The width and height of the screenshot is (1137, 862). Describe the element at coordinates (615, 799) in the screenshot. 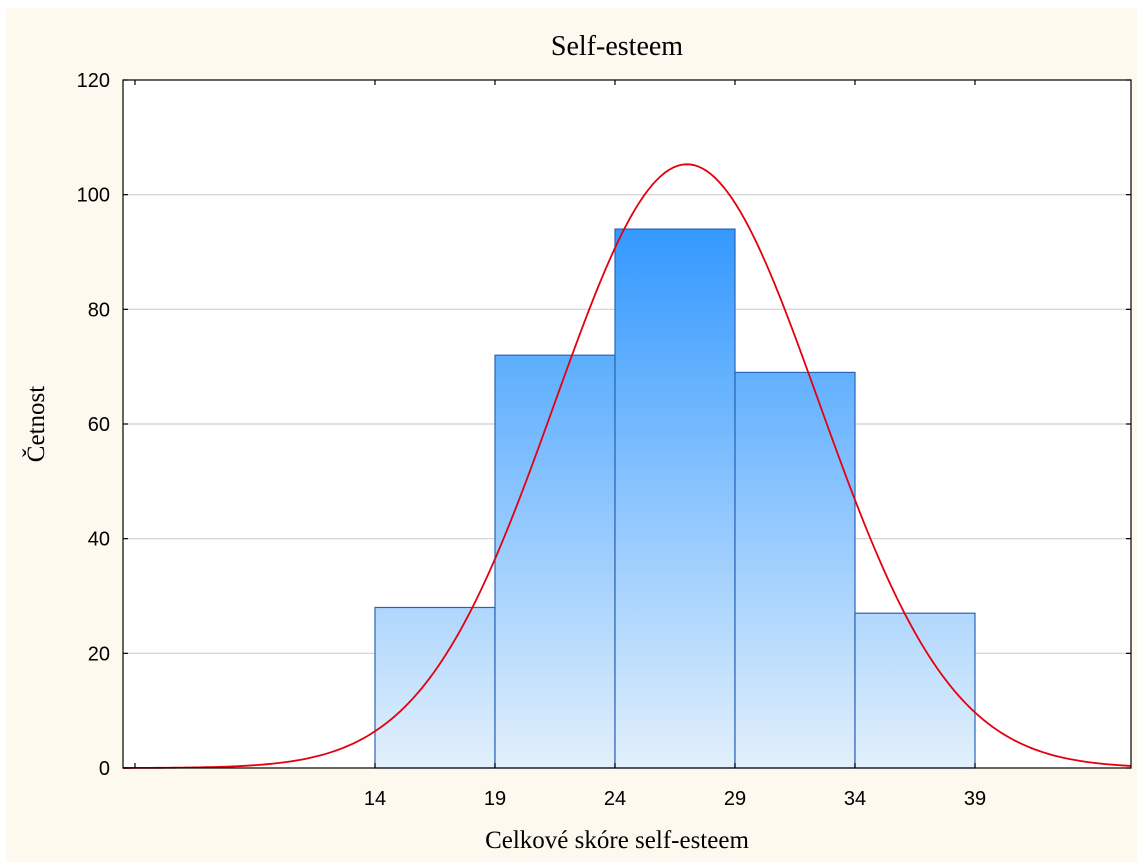

I see `x-tick-label: 24` at that location.